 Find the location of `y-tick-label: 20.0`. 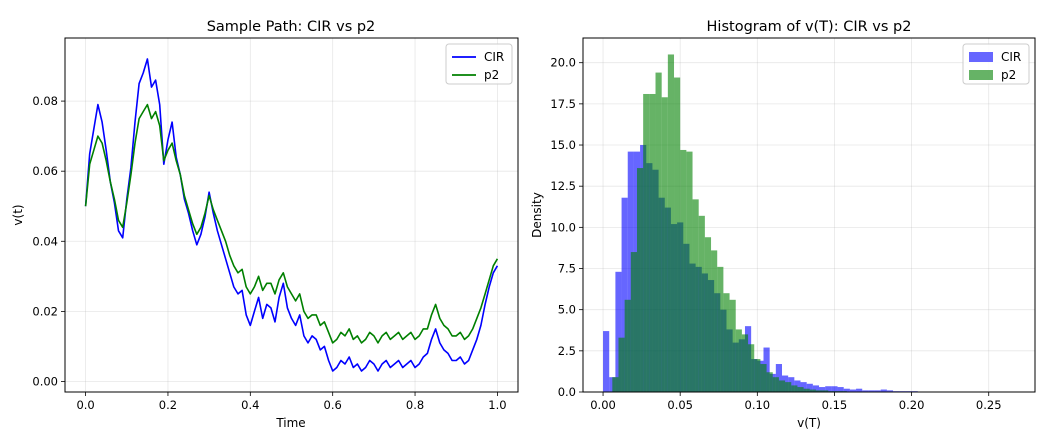

y-tick-label: 20.0 is located at coordinates (563, 63).